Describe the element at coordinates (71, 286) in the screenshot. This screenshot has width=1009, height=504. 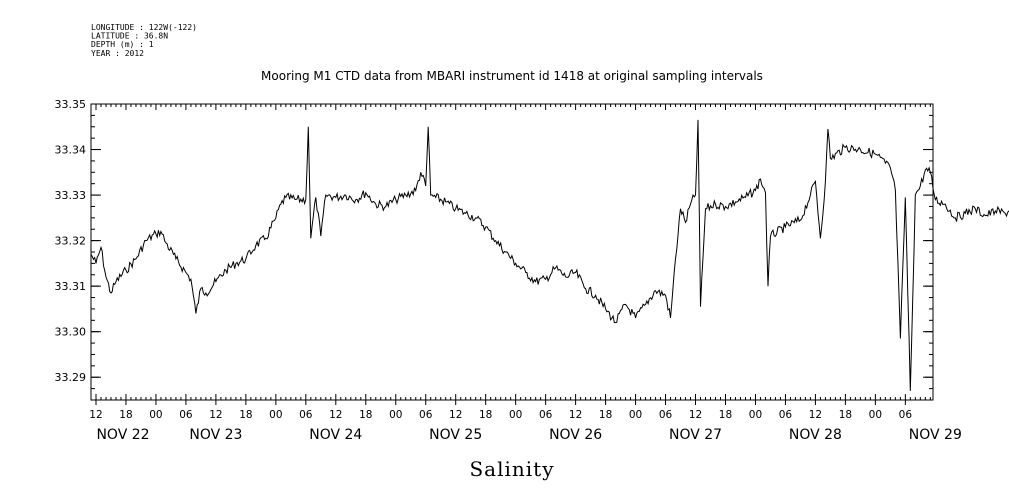
I see `y-tick-label: 33.31` at that location.